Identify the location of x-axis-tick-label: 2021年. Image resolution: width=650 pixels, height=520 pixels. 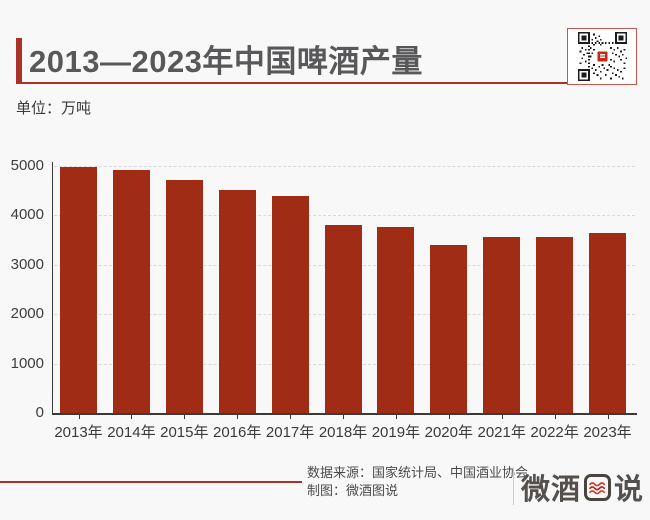
(501, 432).